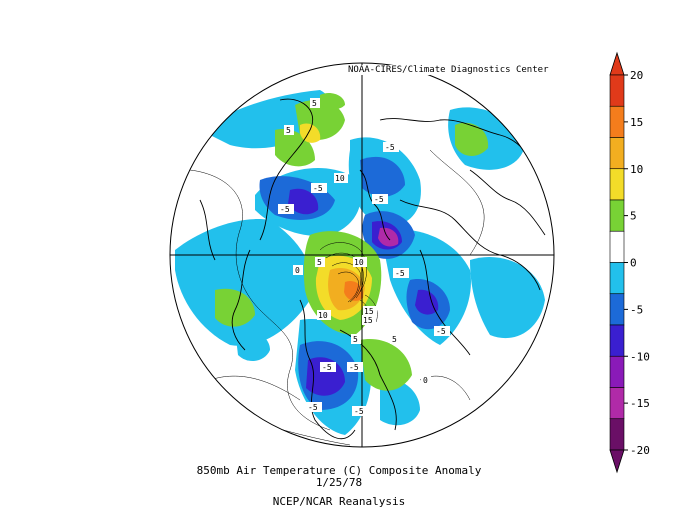 The image size is (678, 524). Describe the element at coordinates (448, 70) in the screenshot. I see `credit-label: NOAA-CIRES/Climate Diagnostics Center` at that location.